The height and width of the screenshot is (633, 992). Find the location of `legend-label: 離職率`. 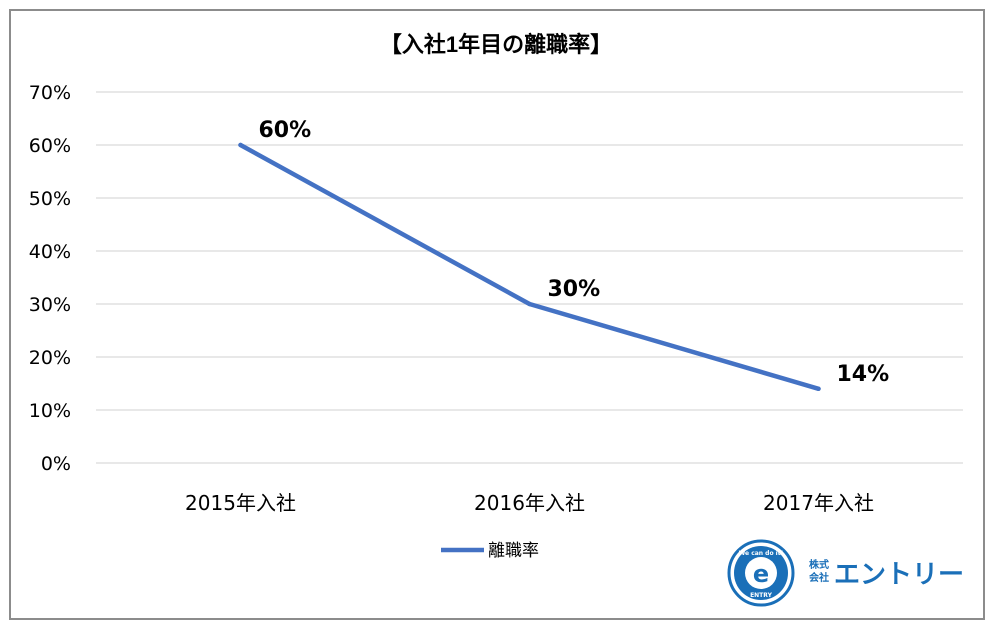

legend-label: 離職率 is located at coordinates (513, 551).